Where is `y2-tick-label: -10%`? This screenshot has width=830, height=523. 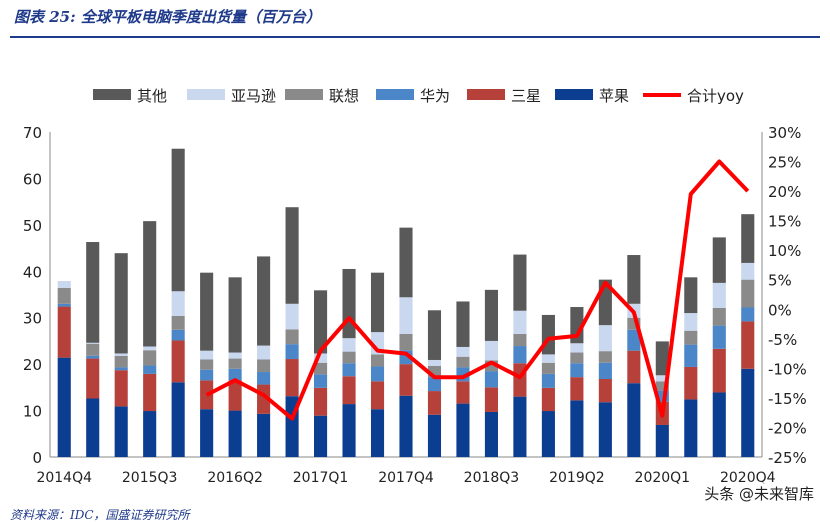
y2-tick-label: -10% is located at coordinates (787, 369).